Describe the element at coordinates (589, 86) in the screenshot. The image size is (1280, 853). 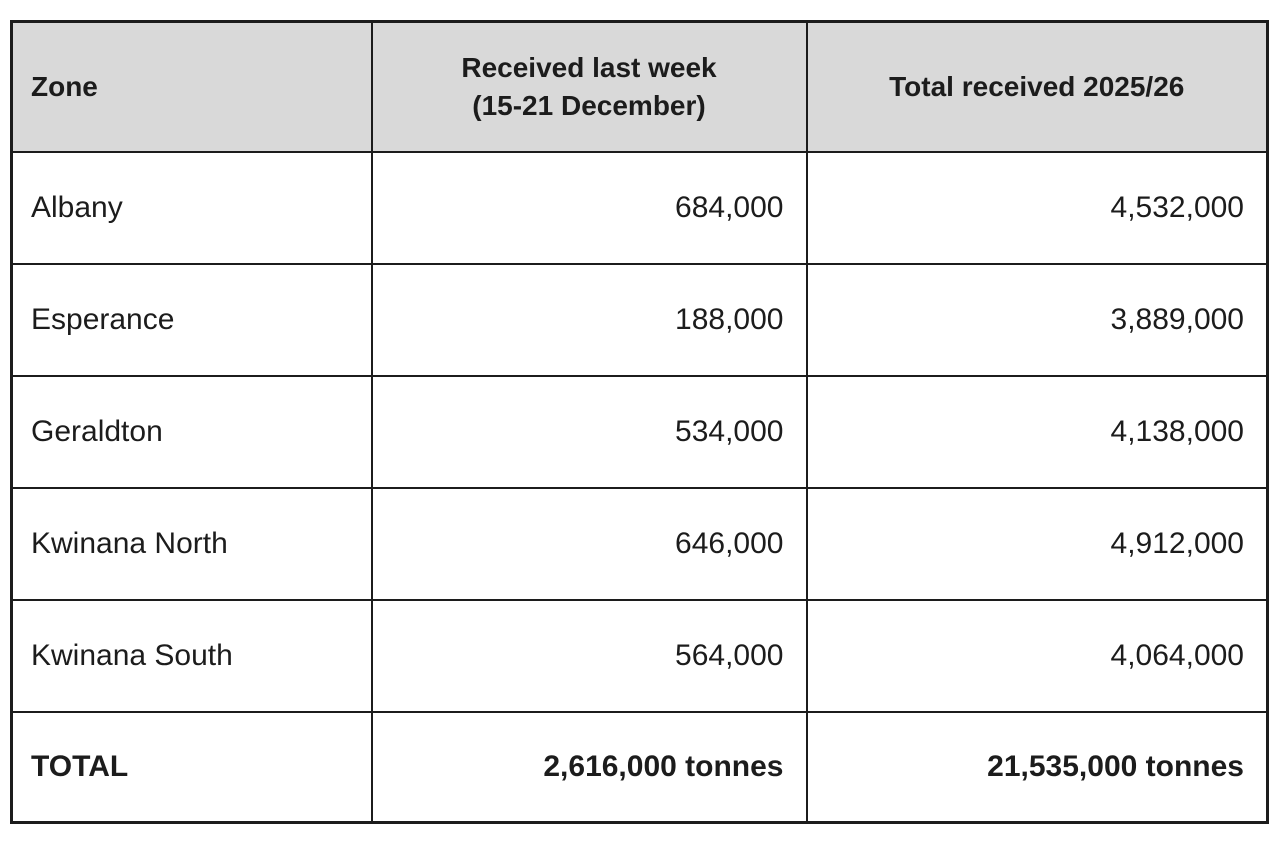
I see `header-received-week: Received last week (15-21 December)` at that location.